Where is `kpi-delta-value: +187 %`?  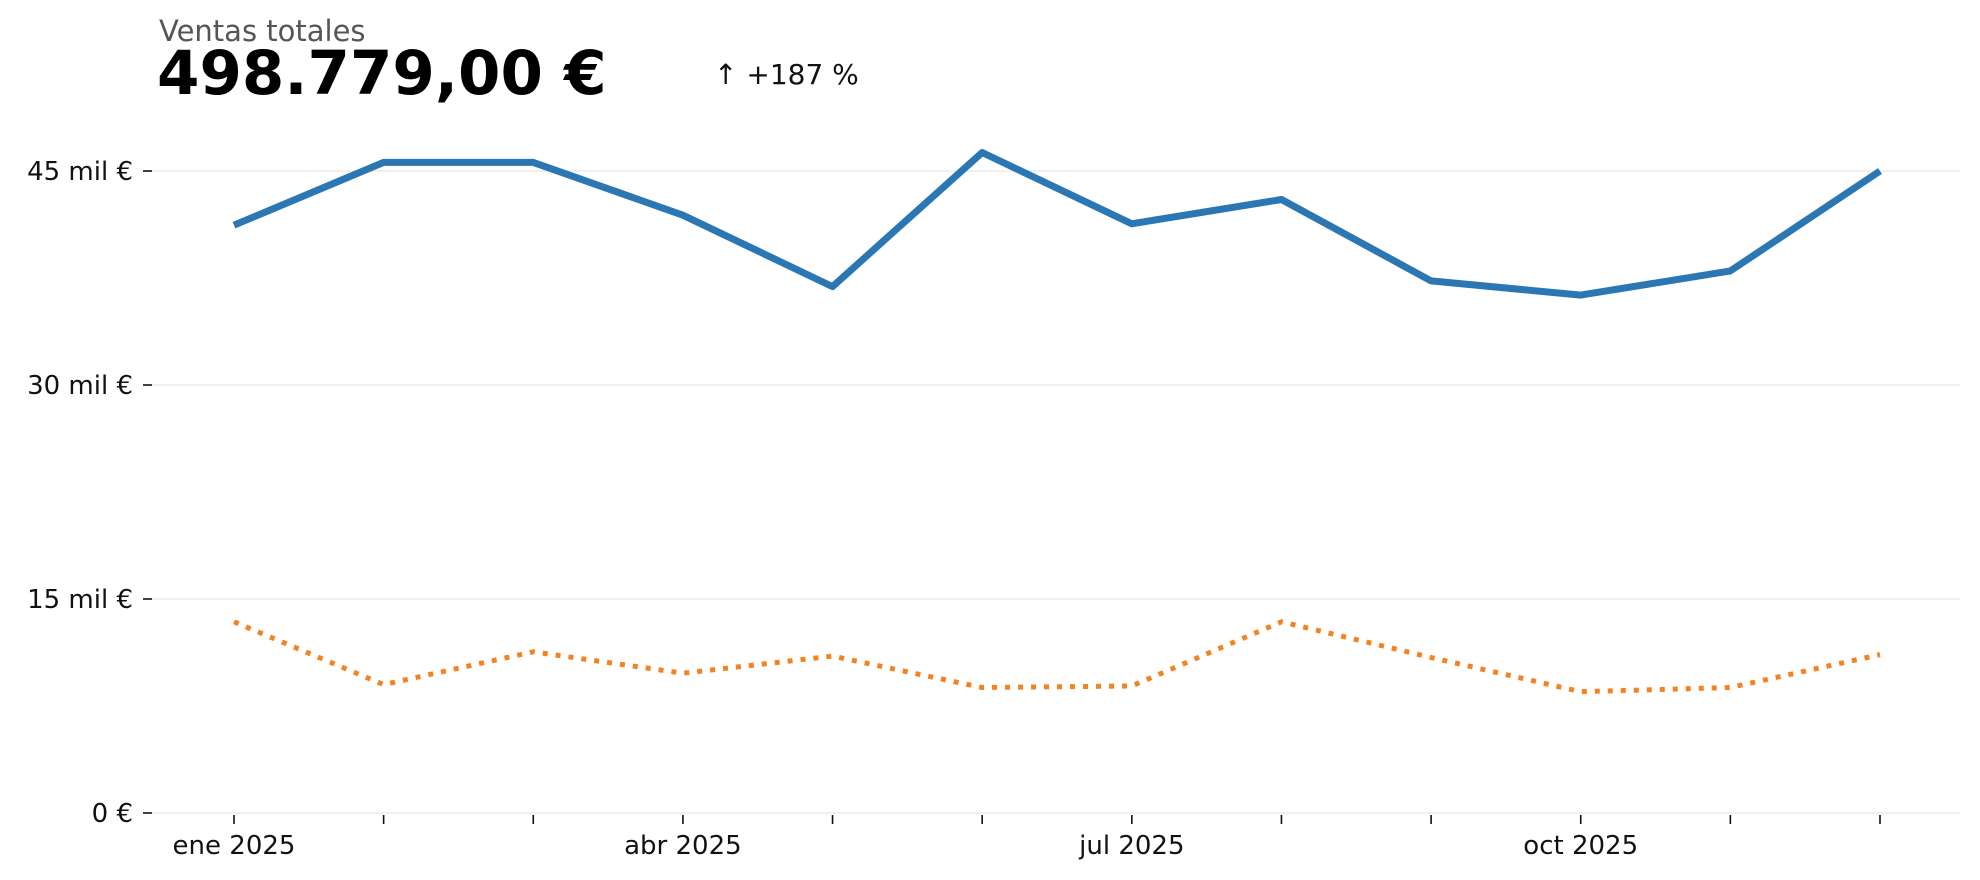 kpi-delta-value: +187 % is located at coordinates (802, 74).